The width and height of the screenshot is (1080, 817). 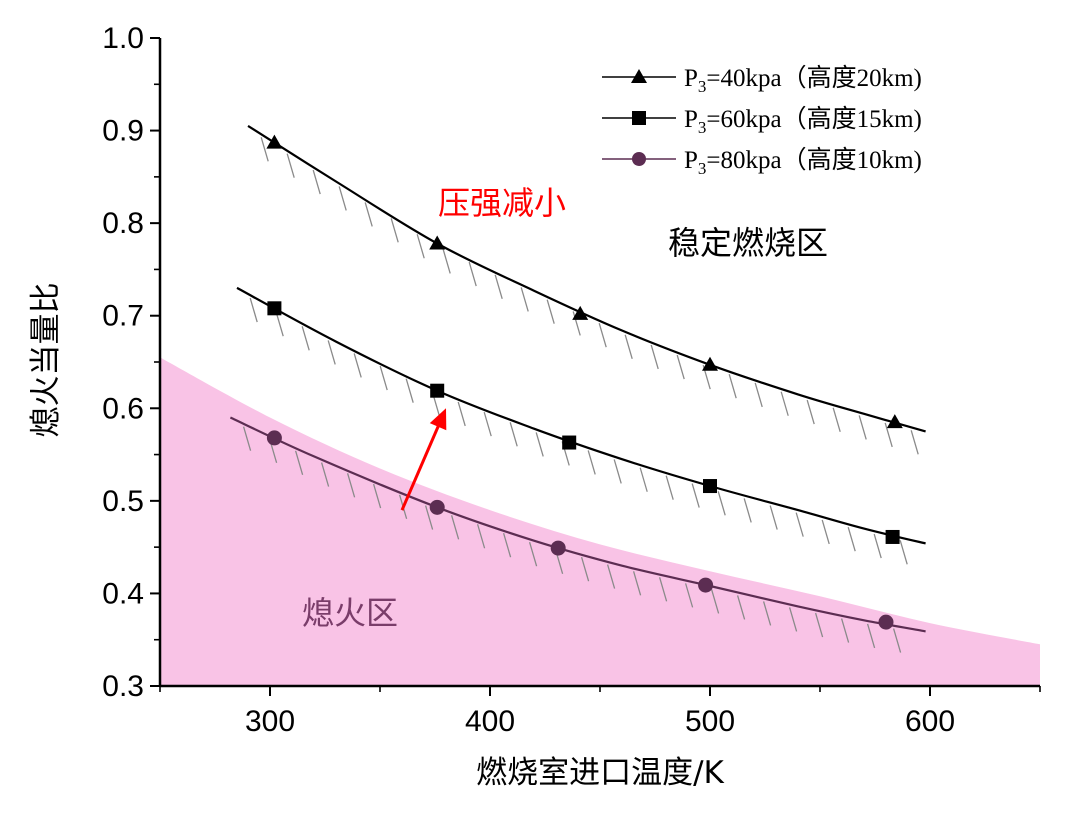 What do you see at coordinates (270, 721) in the screenshot?
I see `x-tick-label: 300` at bounding box center [270, 721].